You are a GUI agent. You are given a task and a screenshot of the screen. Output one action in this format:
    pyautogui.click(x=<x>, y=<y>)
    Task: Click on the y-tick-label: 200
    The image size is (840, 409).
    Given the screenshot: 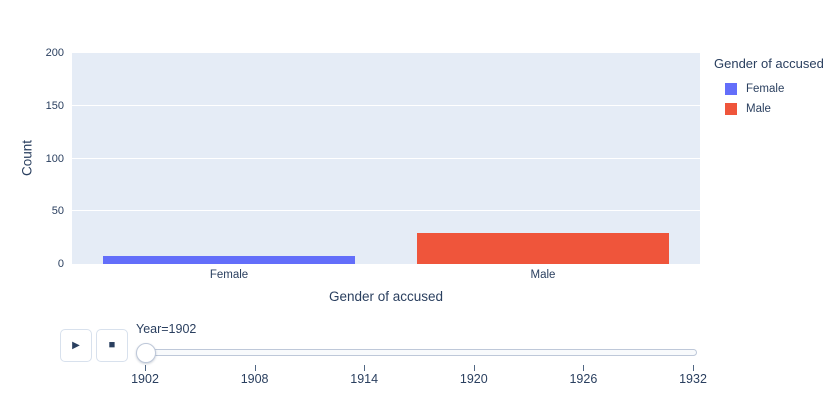 What is the action you would take?
    pyautogui.click(x=54, y=53)
    